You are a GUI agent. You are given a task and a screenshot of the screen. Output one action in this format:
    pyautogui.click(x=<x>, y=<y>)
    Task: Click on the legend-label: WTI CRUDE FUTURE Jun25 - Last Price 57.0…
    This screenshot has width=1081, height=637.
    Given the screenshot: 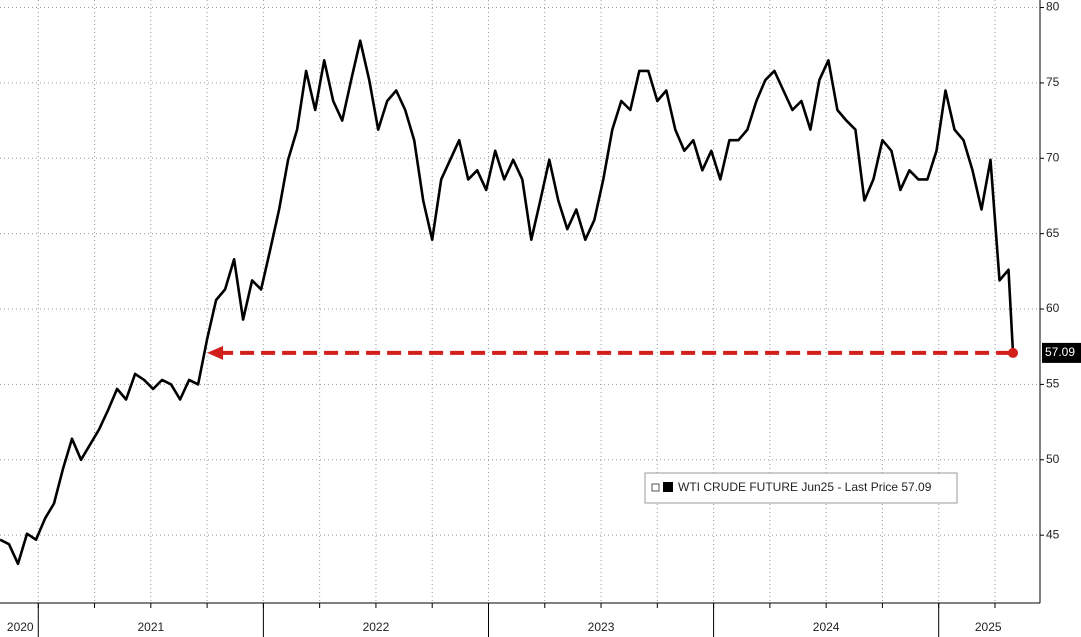 What is the action you would take?
    pyautogui.click(x=805, y=487)
    